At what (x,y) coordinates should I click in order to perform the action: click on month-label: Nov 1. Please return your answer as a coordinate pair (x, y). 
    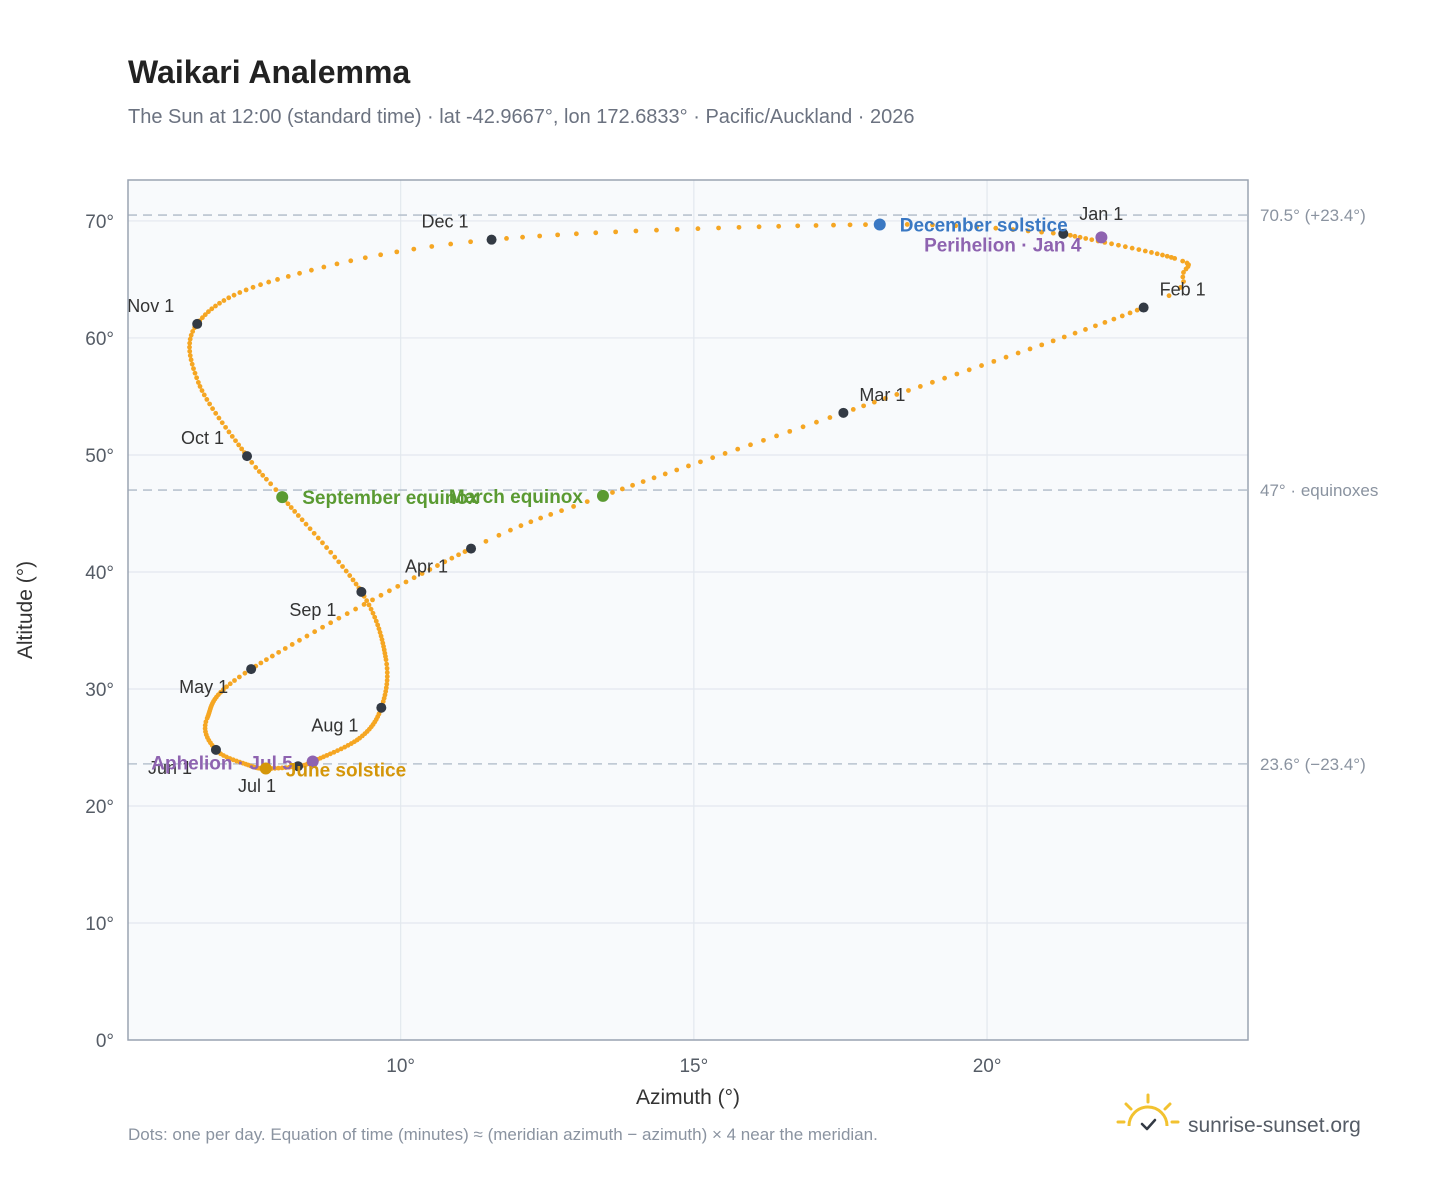
    Looking at the image, I should click on (150, 306).